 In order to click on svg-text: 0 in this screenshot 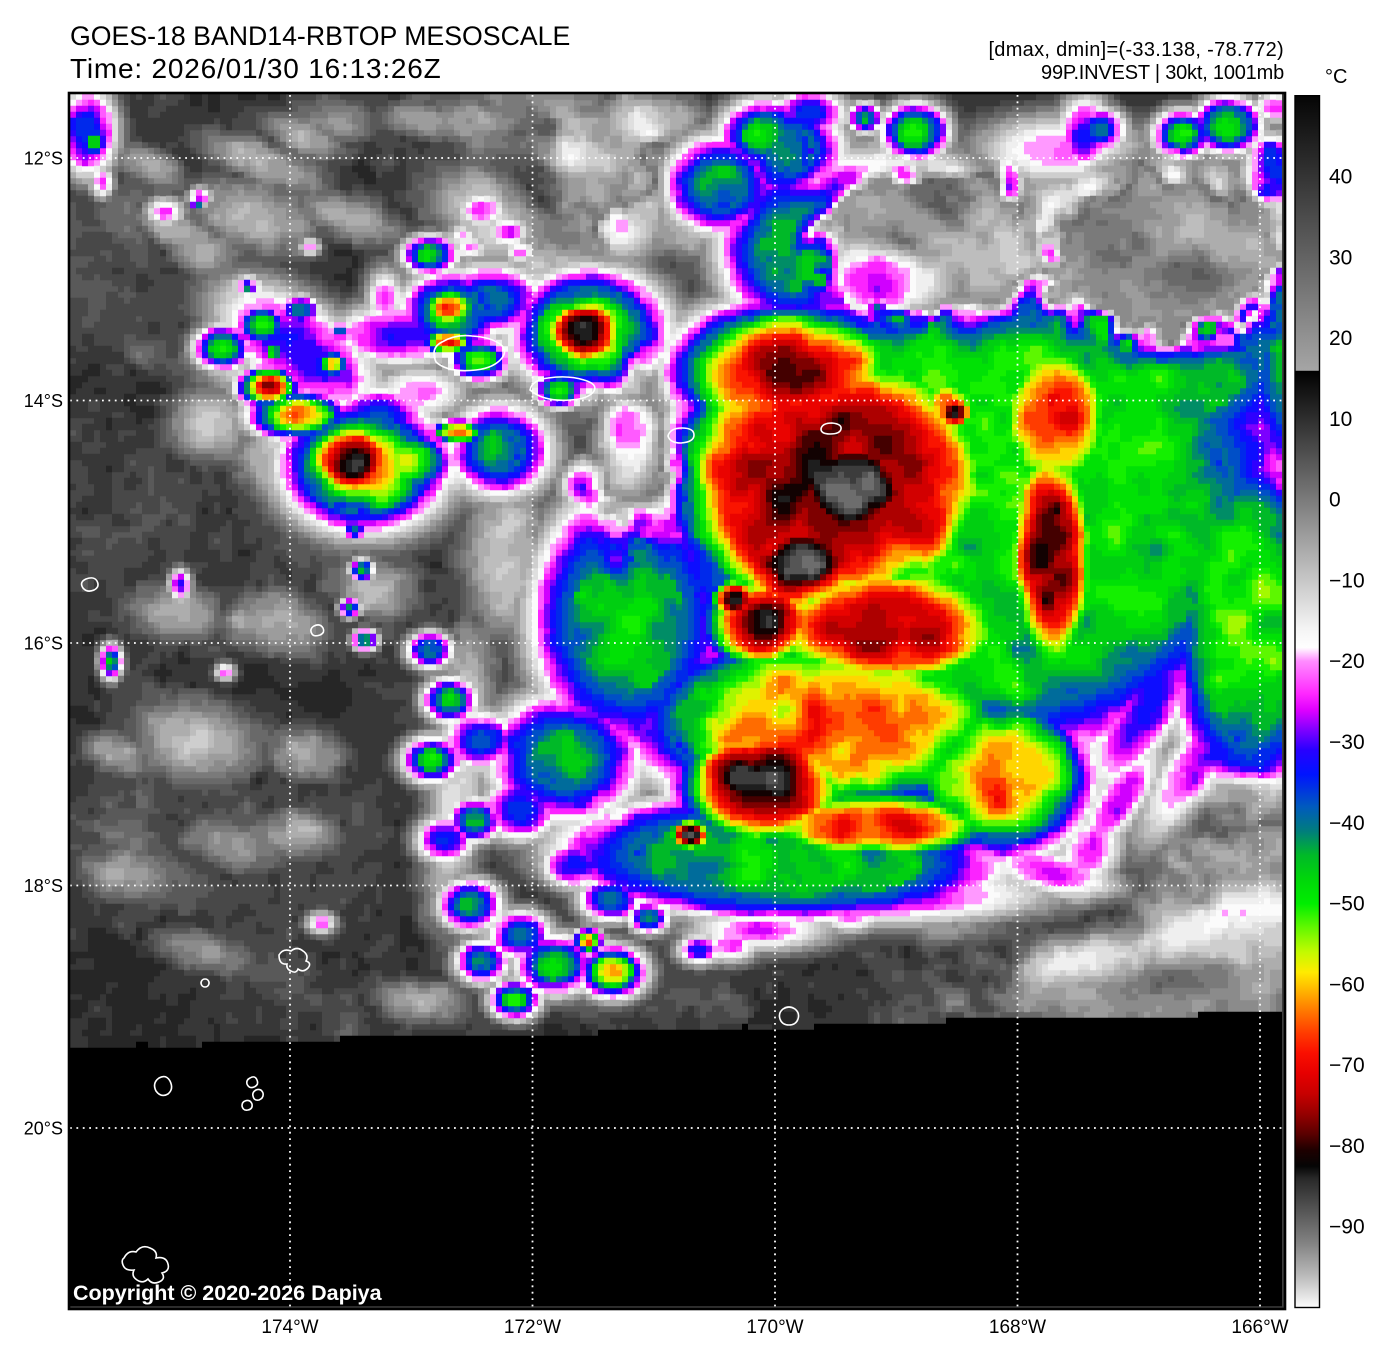, I will do `click(1335, 500)`.